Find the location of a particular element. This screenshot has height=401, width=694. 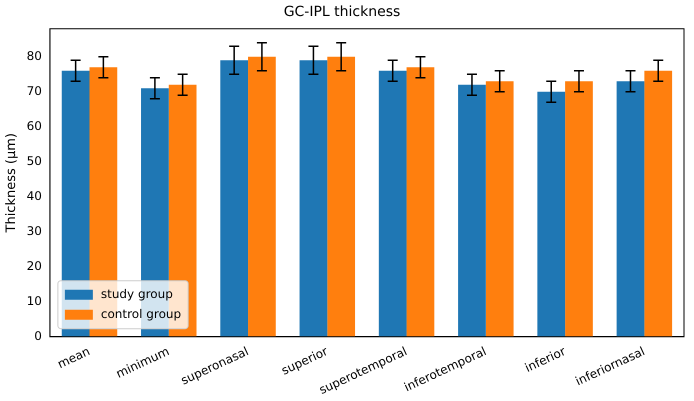

y-tick-label: 60 is located at coordinates (34, 125).